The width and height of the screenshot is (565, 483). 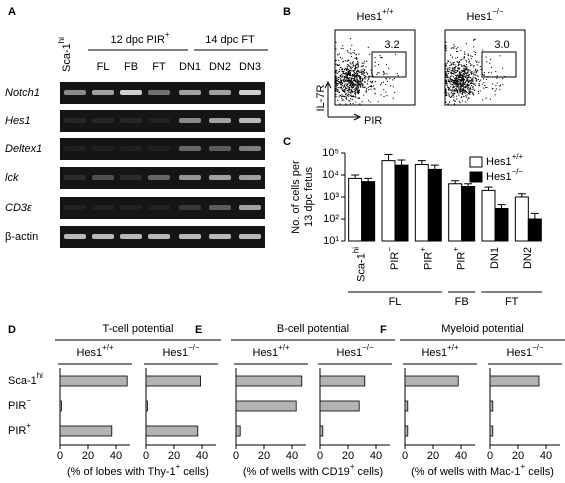 I want to click on x-axis-label-part: (% of wells with CD19, so click(x=296, y=472).